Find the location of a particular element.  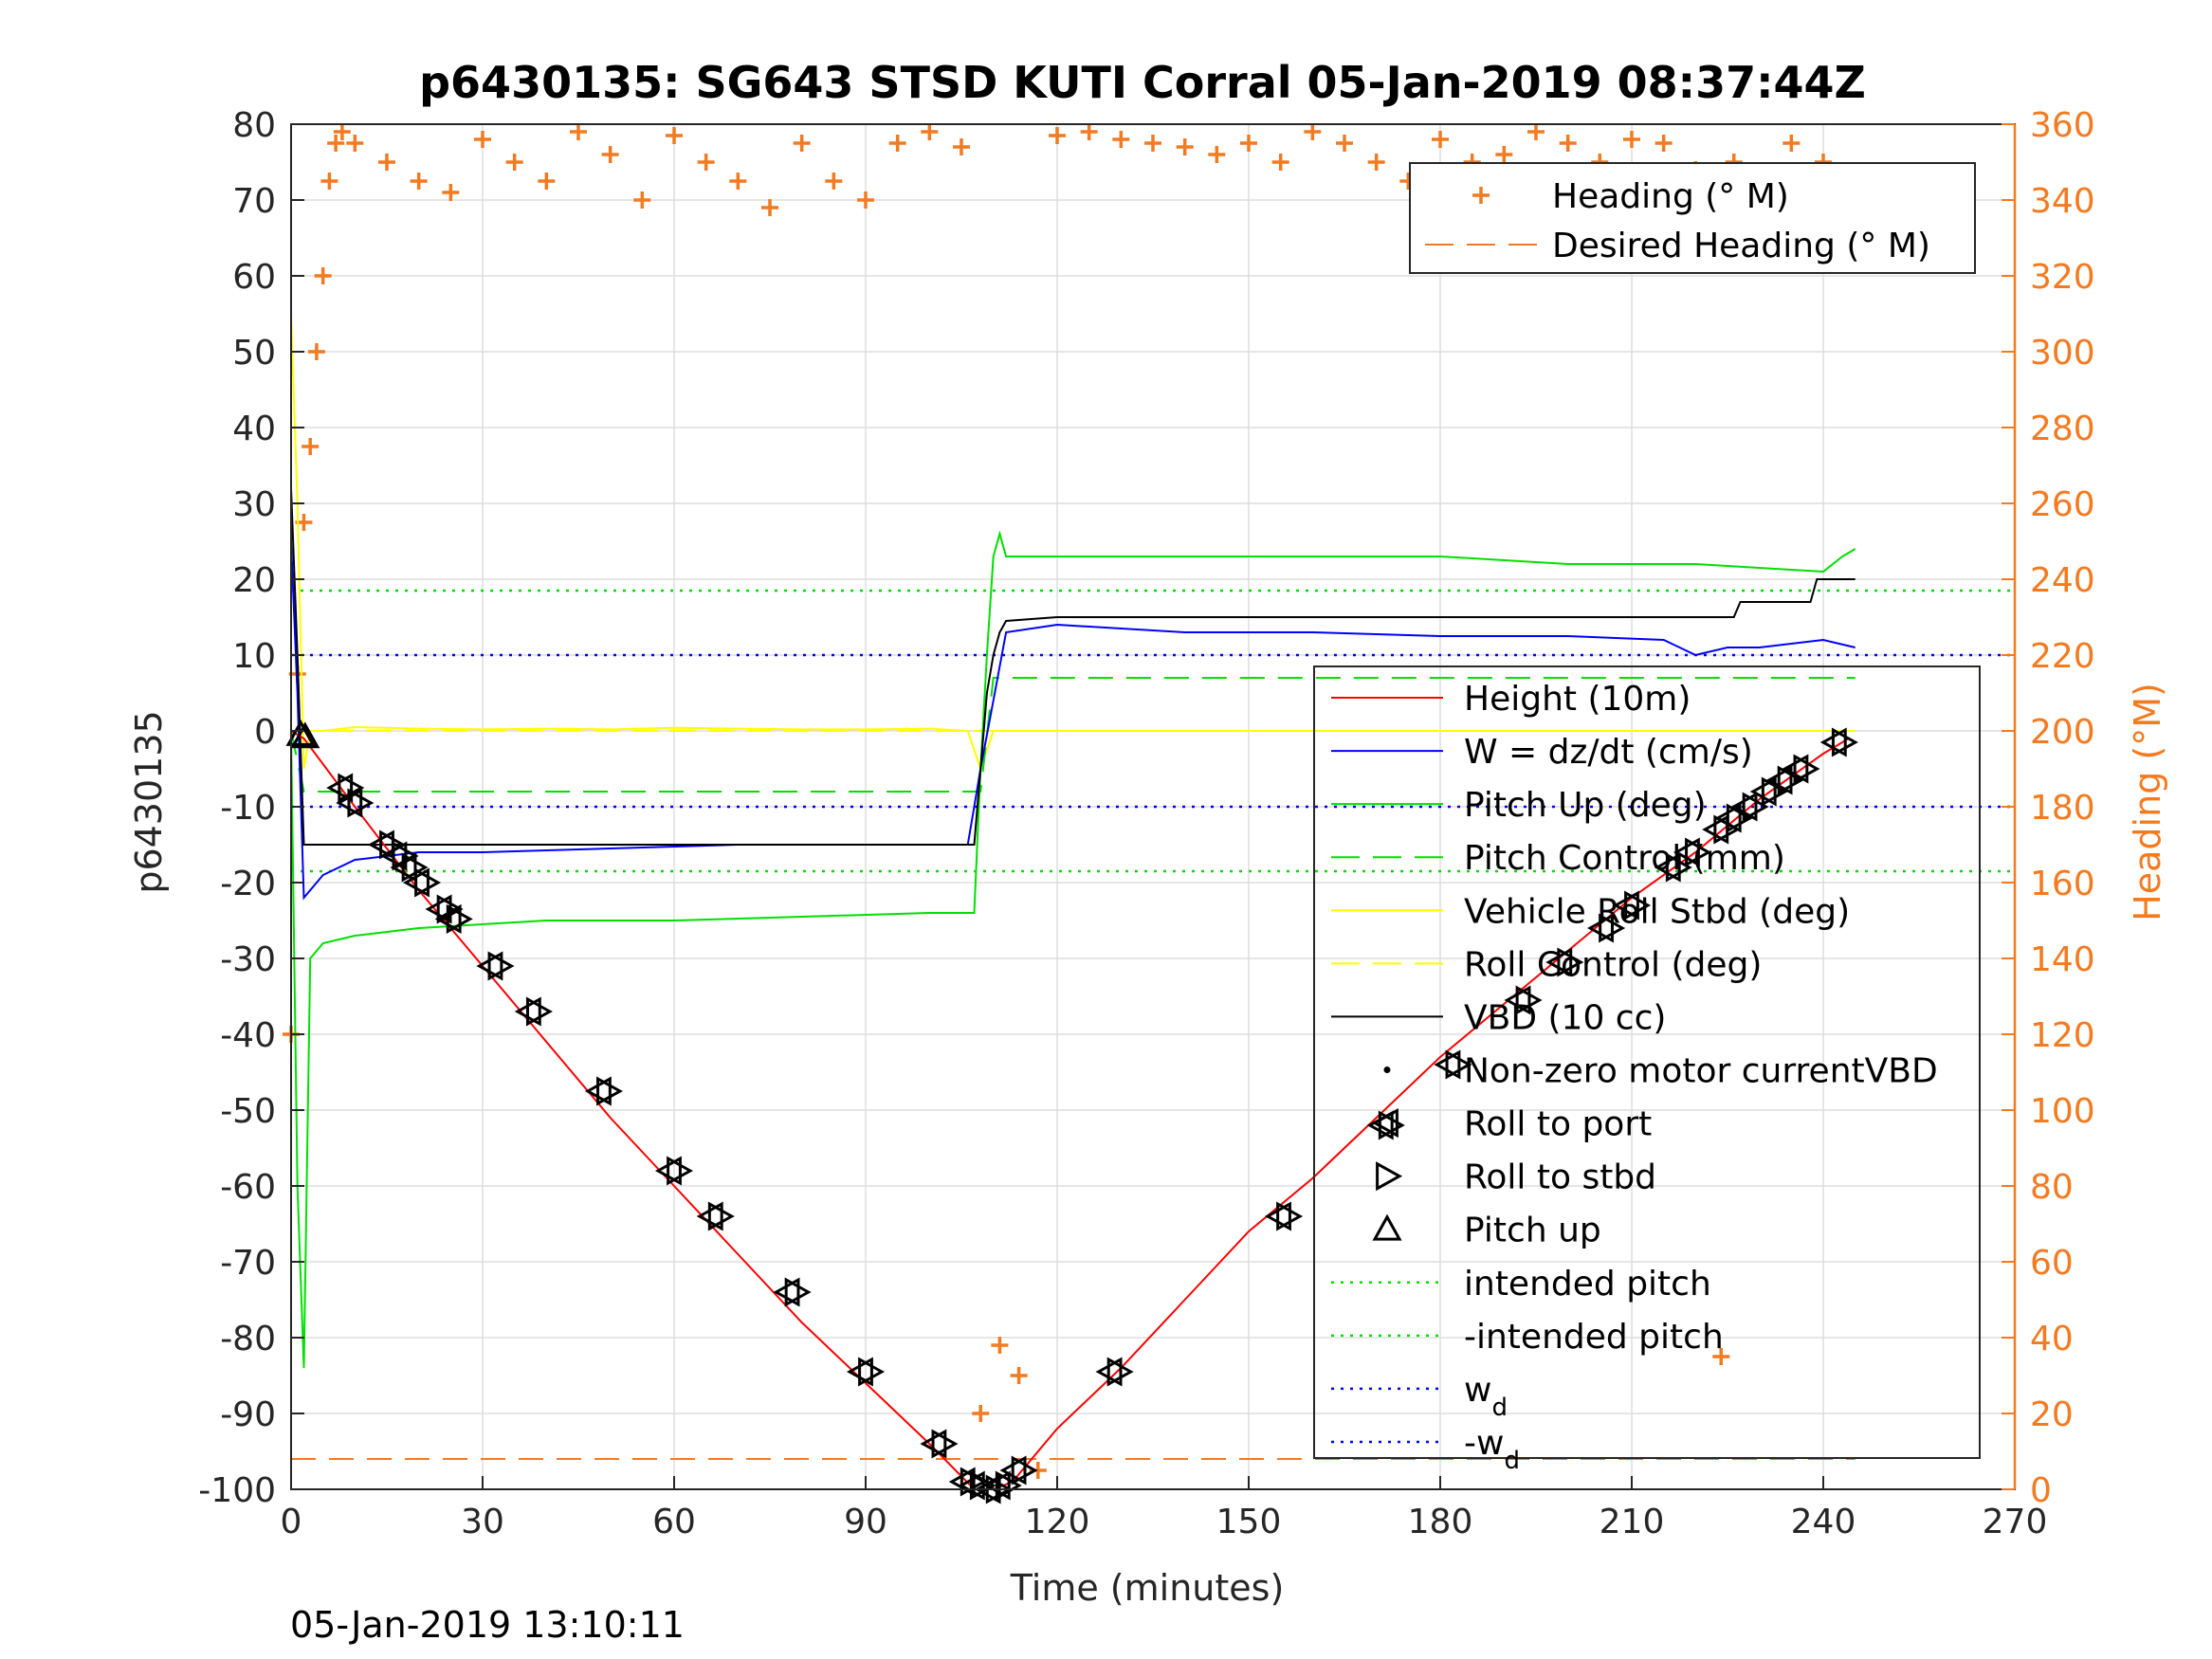

right-y-tick-label: 200 is located at coordinates (2062, 732).